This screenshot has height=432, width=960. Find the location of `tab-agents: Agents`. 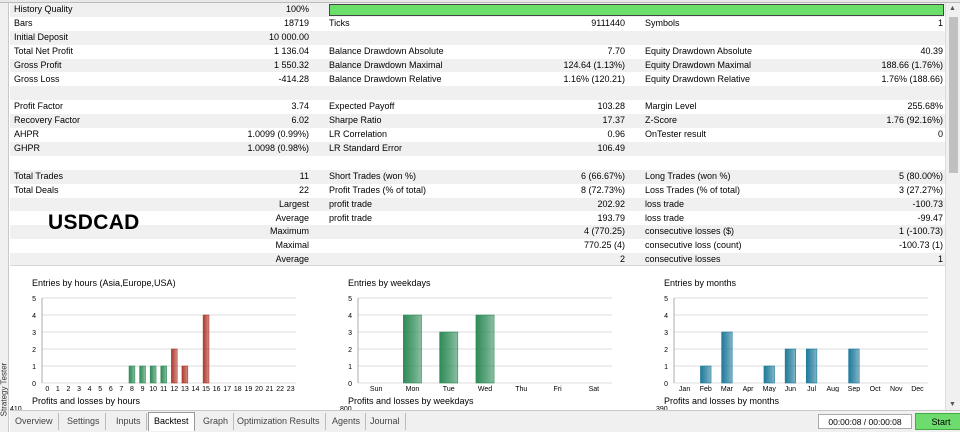

tab-agents: Agents is located at coordinates (347, 421).